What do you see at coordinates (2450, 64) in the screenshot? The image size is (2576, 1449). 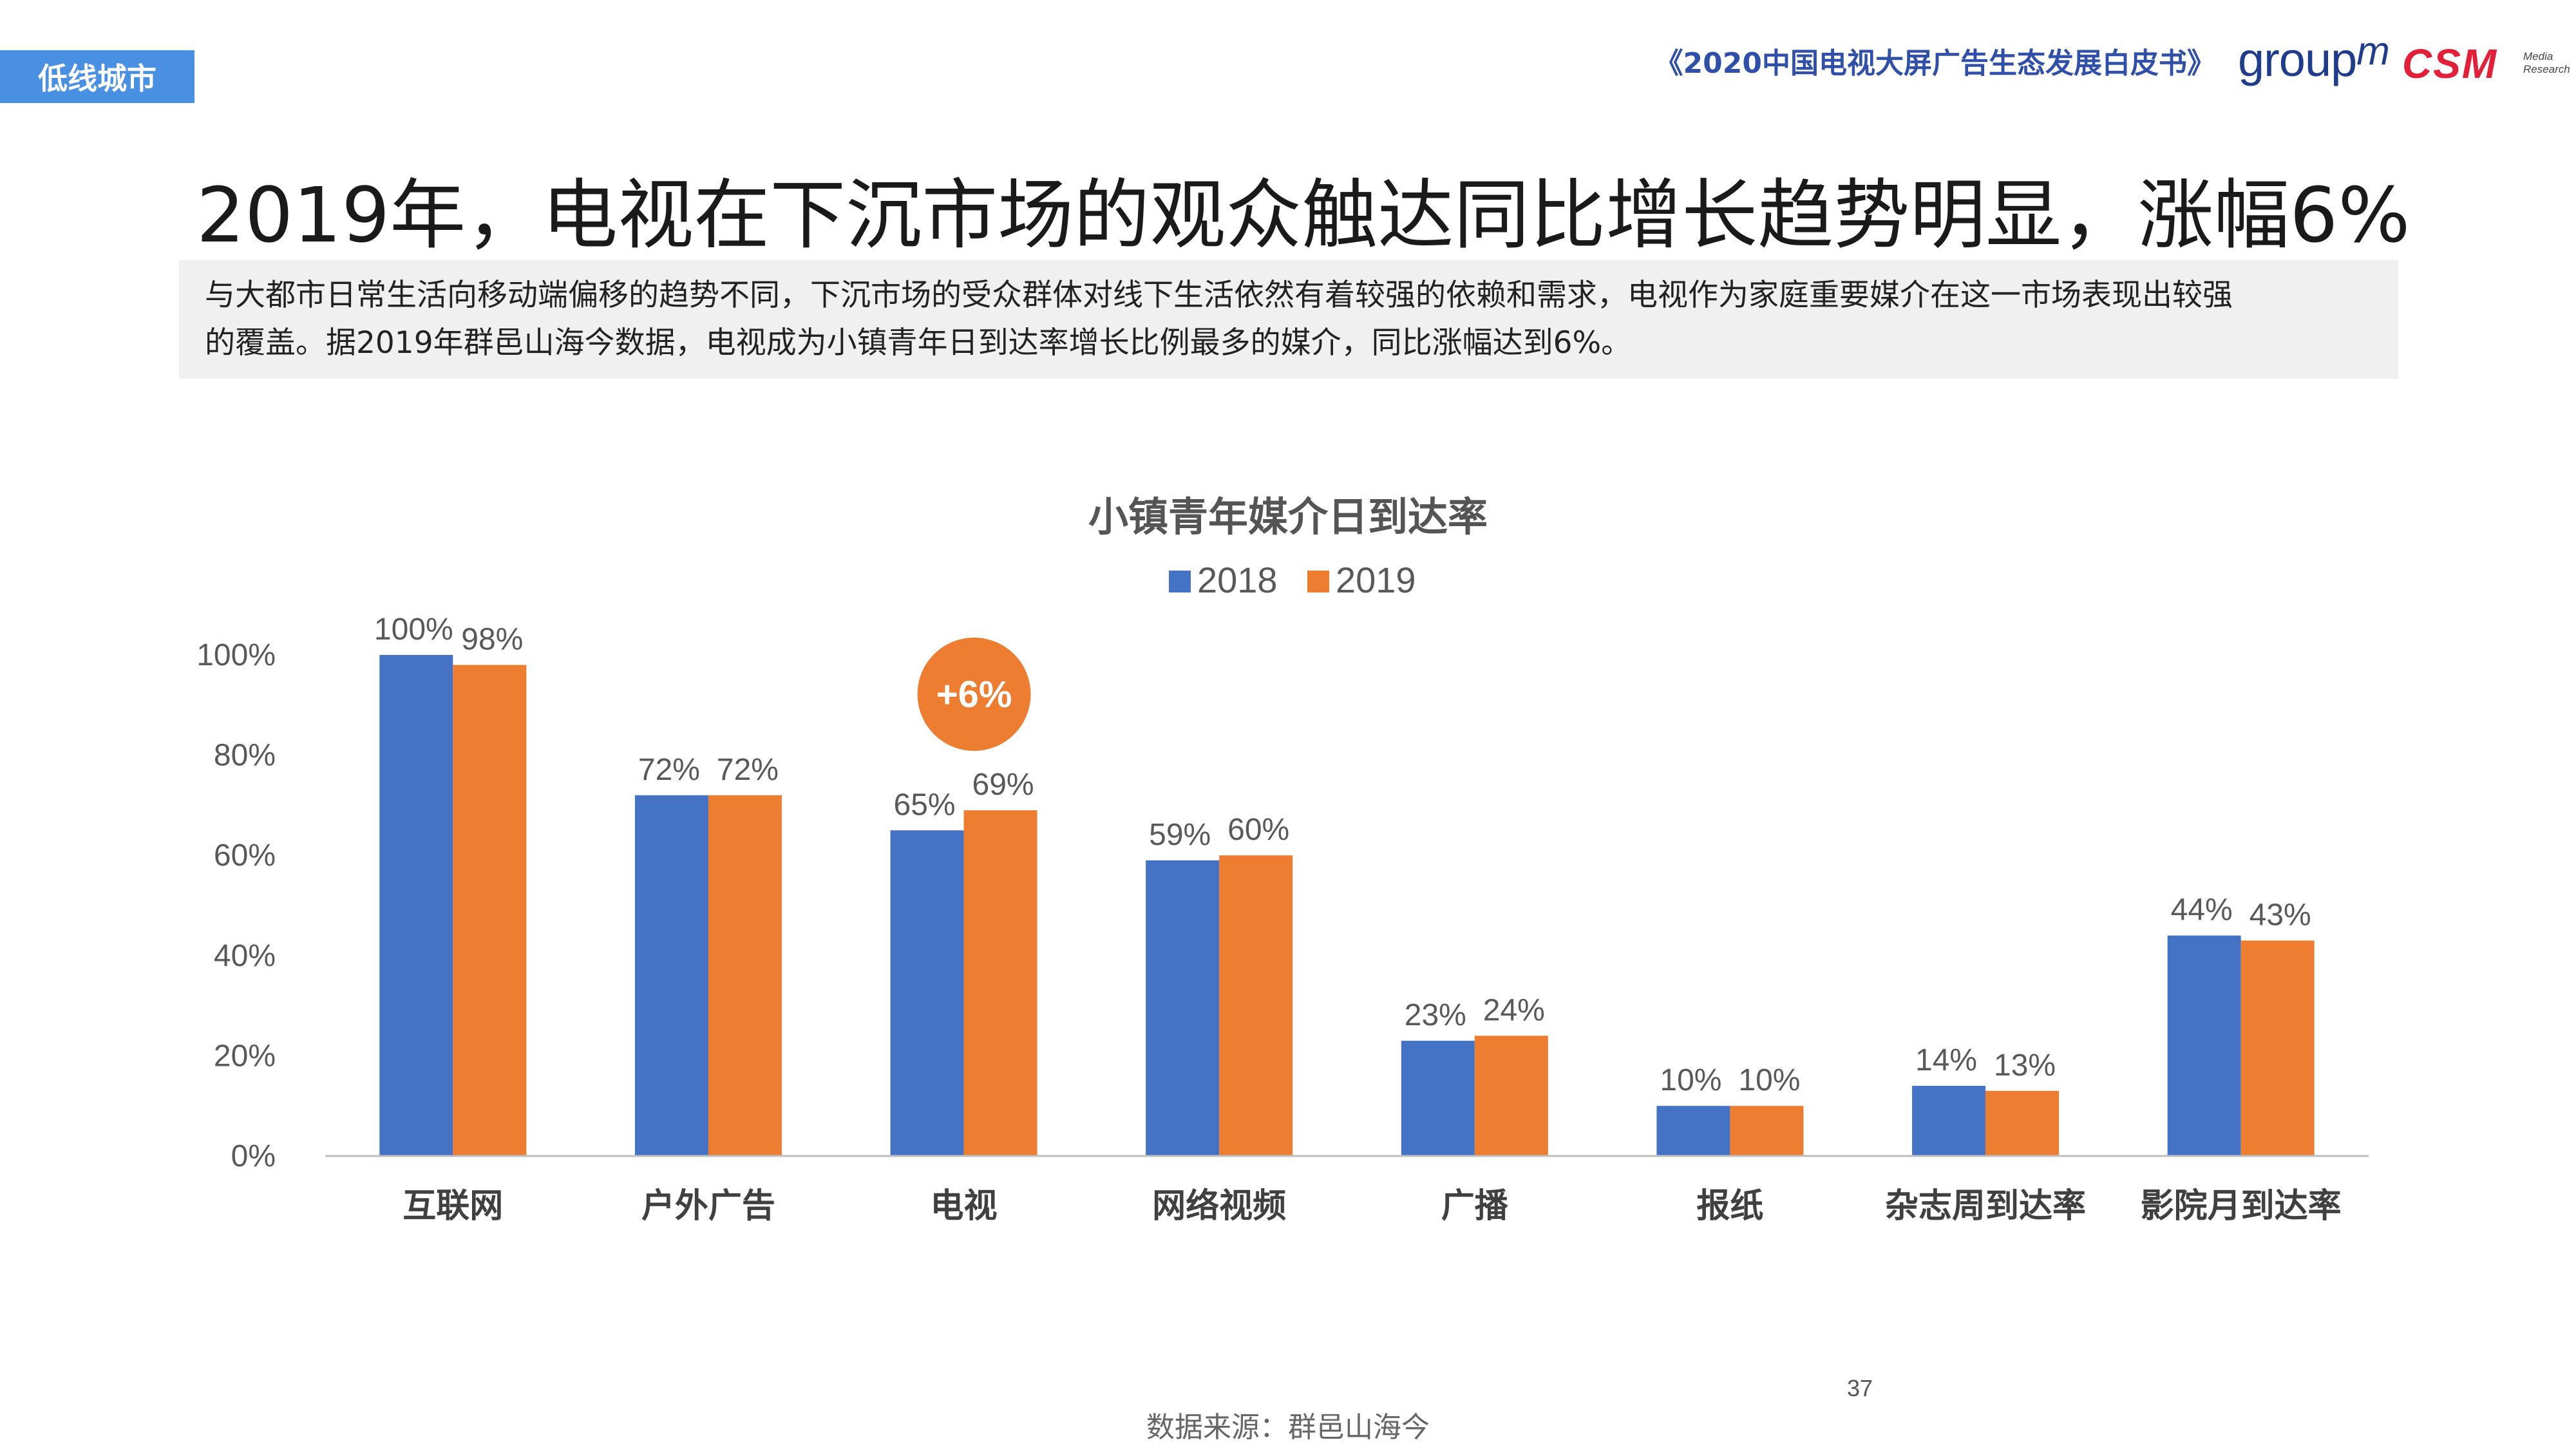 I see `csm-logo: CSM` at bounding box center [2450, 64].